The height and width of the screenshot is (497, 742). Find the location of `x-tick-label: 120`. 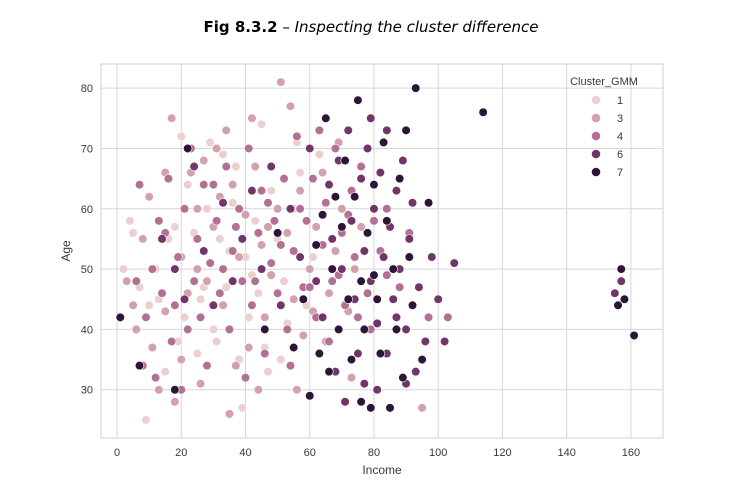

x-tick-label: 120 is located at coordinates (502, 453).